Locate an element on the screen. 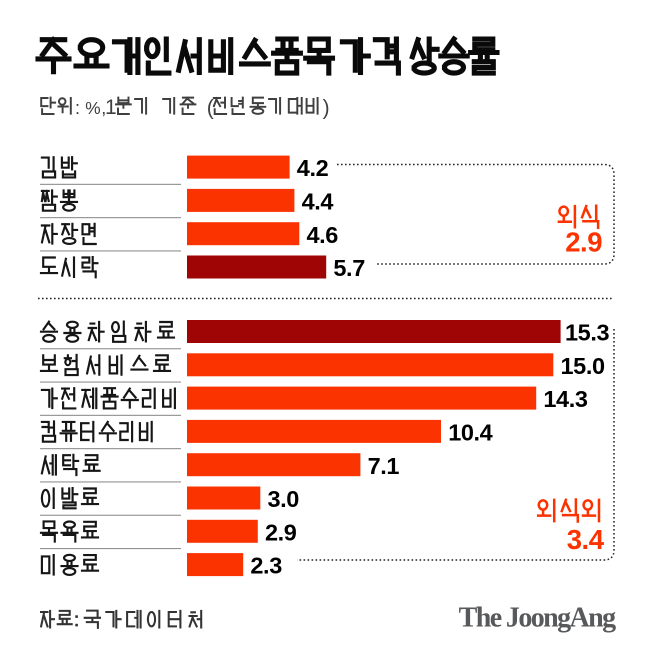 The image size is (658, 663). svg-text: The JoongAng is located at coordinates (537, 618).